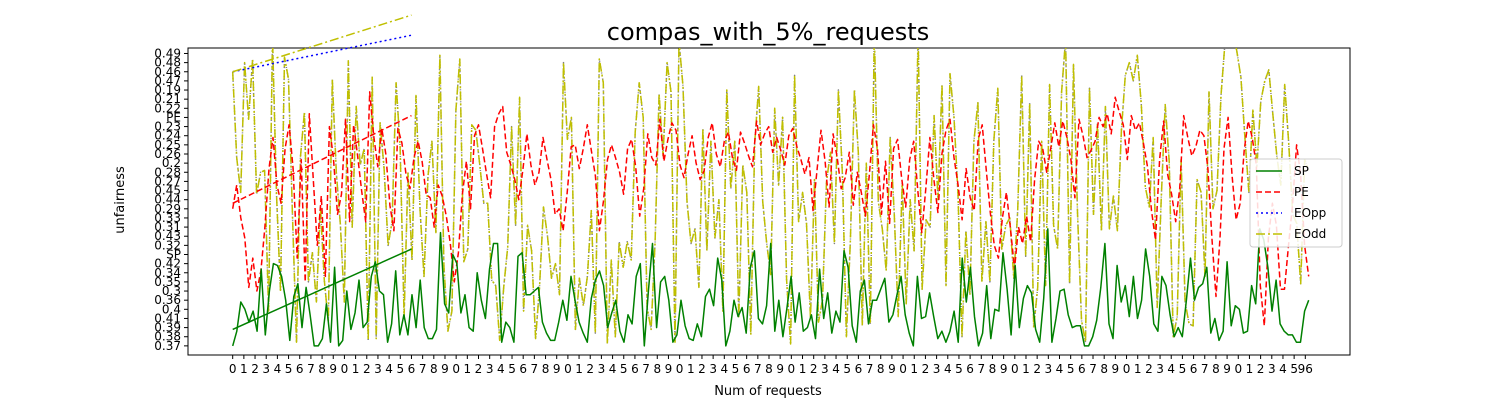 This screenshot has height=400, width=1500. Describe the element at coordinates (1310, 234) in the screenshot. I see `legend-label-eodd: EOdd` at that location.